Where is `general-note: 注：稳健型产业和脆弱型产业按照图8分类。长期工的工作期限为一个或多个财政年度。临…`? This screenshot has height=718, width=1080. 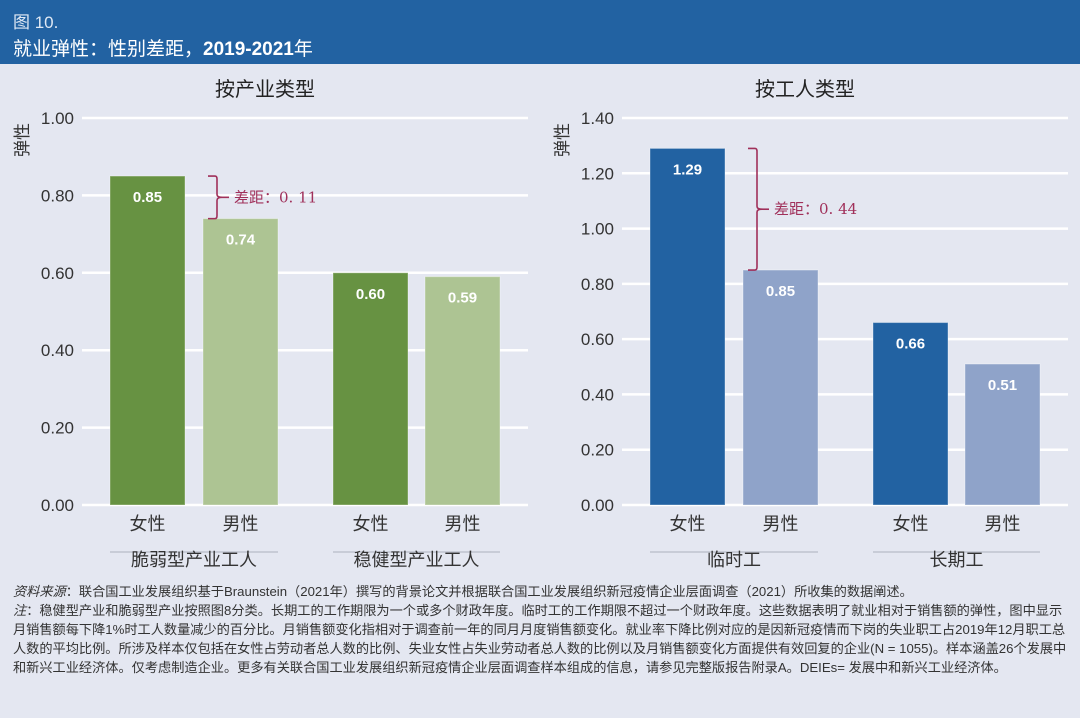
general-note: 注：稳健型产业和脆弱型产业按照图8分类。长期工的工作期限为一个或多个财政年度。临… is located at coordinates (540, 639).